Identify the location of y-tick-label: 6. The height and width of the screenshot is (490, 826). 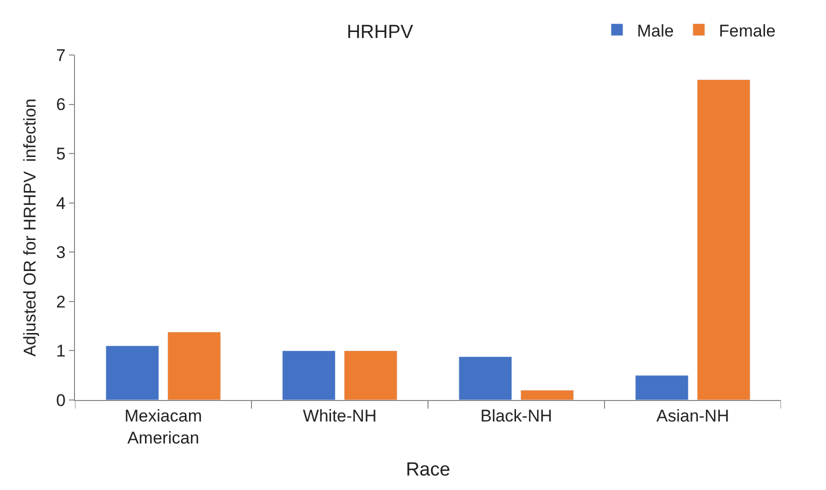
(61, 104).